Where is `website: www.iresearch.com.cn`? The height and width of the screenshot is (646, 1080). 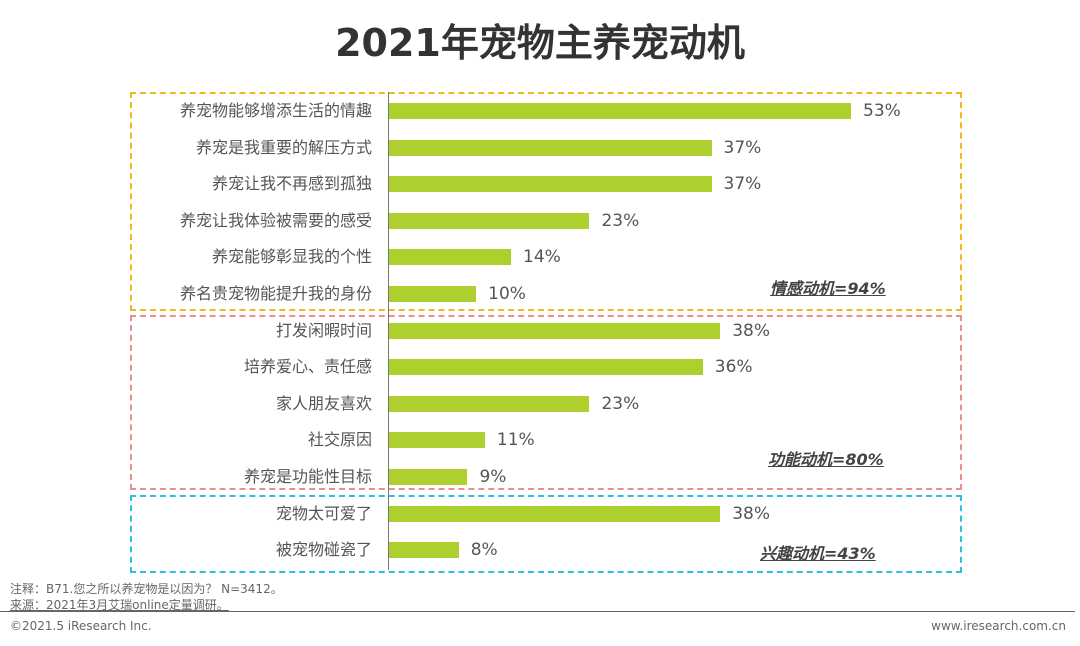
website: www.iresearch.com.cn is located at coordinates (998, 626).